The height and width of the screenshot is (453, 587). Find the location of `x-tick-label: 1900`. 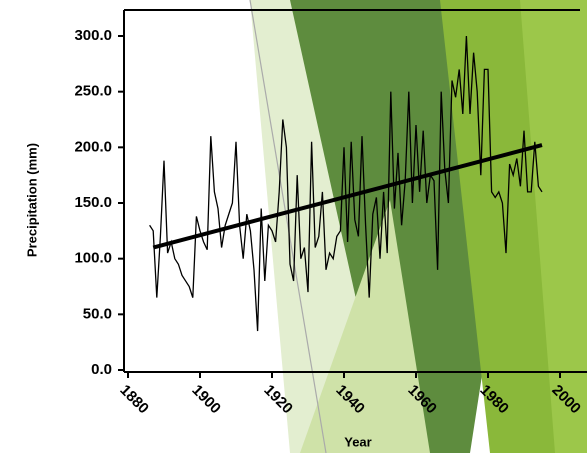

x-tick-label: 1900 is located at coordinates (206, 400).